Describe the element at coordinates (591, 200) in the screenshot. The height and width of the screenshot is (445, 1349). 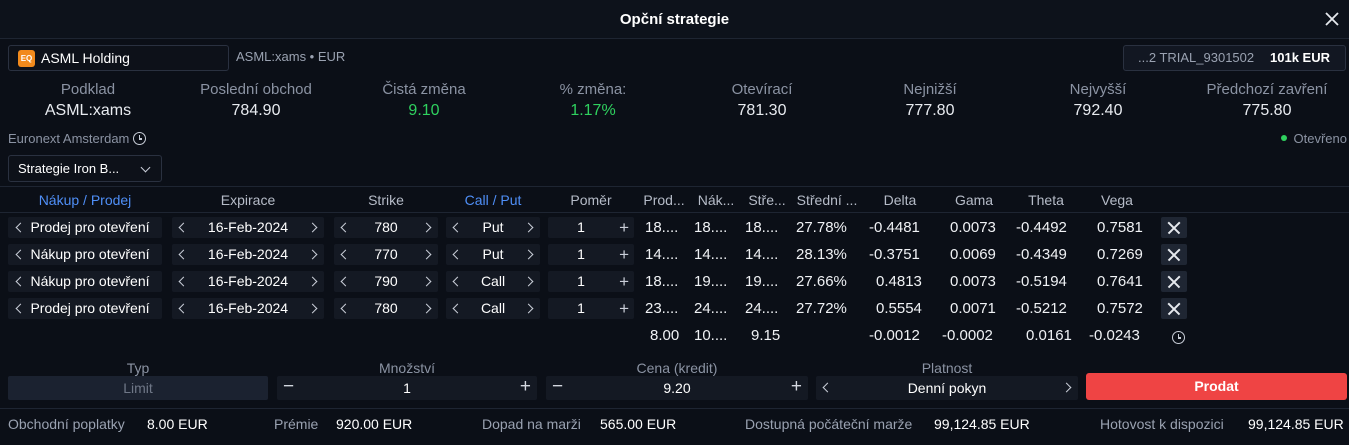
I see `col-ratio: Poměr` at that location.